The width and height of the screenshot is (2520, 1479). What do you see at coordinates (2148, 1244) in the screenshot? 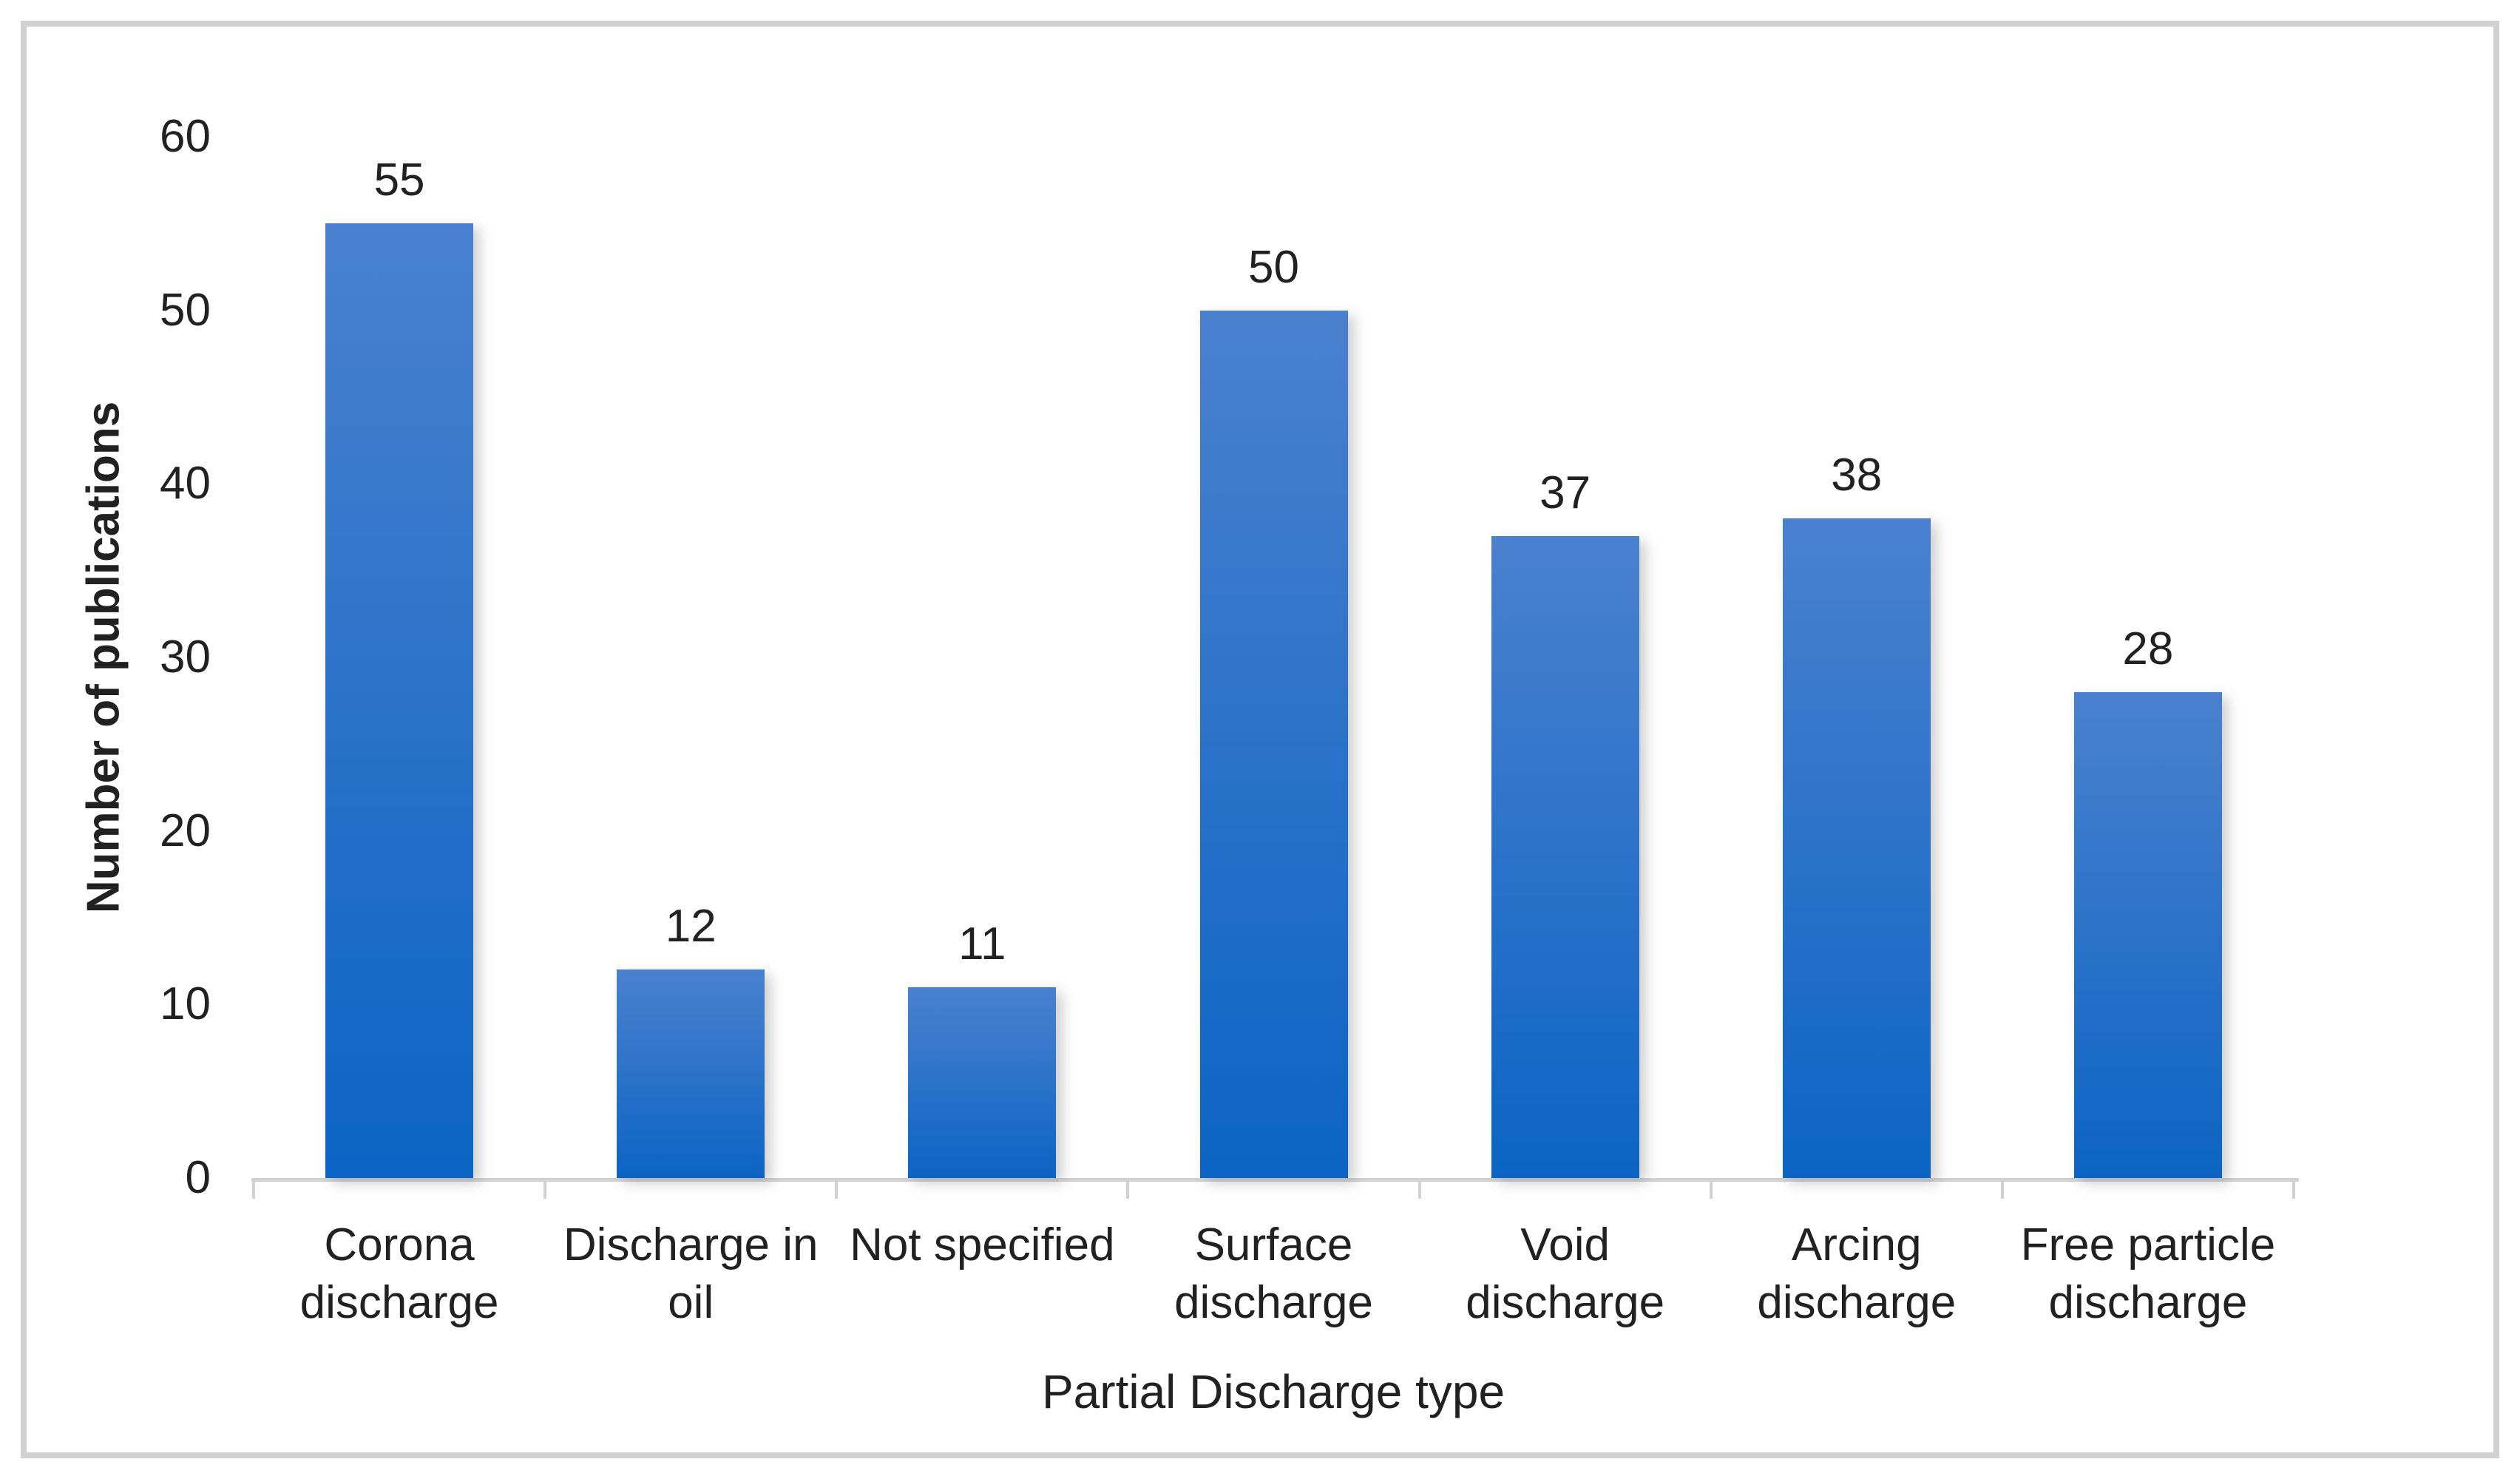
I see `category-label-line: Free particle` at bounding box center [2148, 1244].